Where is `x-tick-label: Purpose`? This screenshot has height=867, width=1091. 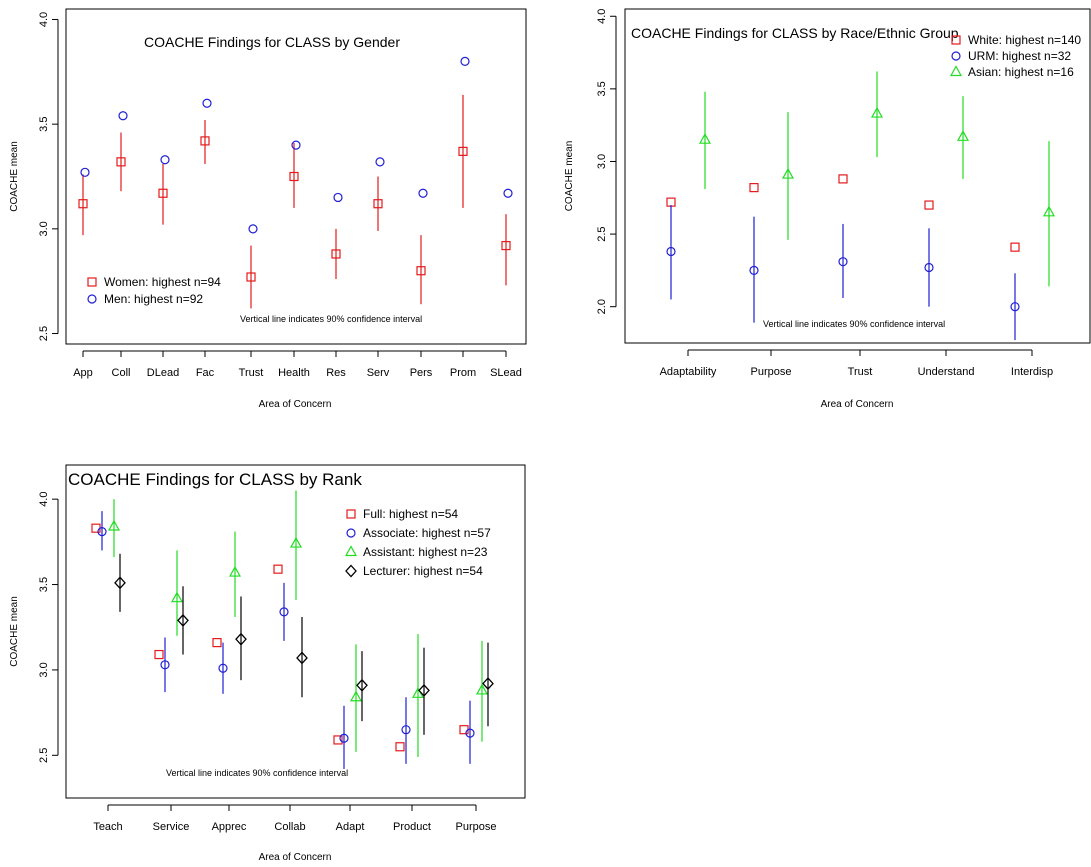
x-tick-label: Purpose is located at coordinates (771, 372).